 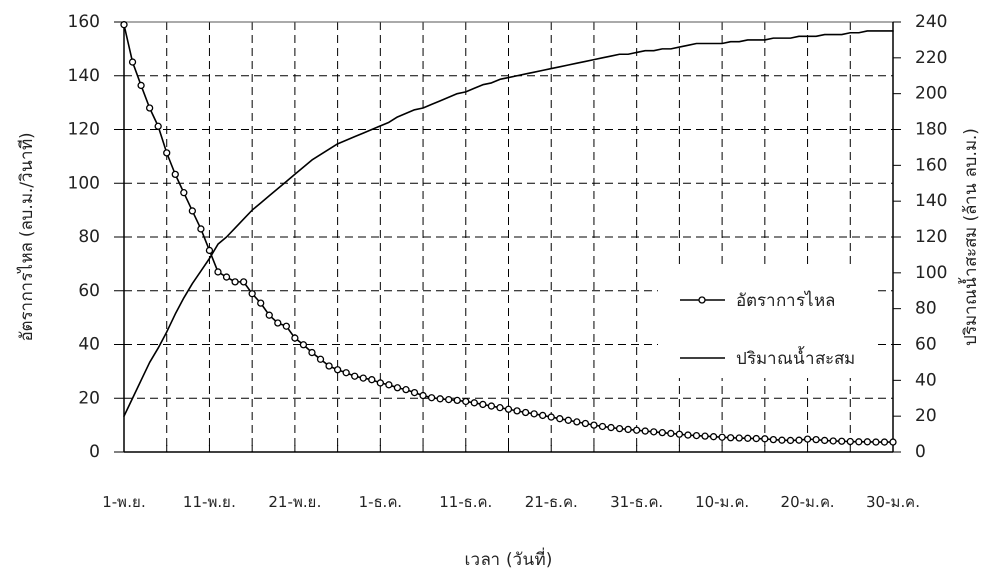 What do you see at coordinates (89, 344) in the screenshot?
I see `y-tick-label: 40` at bounding box center [89, 344].